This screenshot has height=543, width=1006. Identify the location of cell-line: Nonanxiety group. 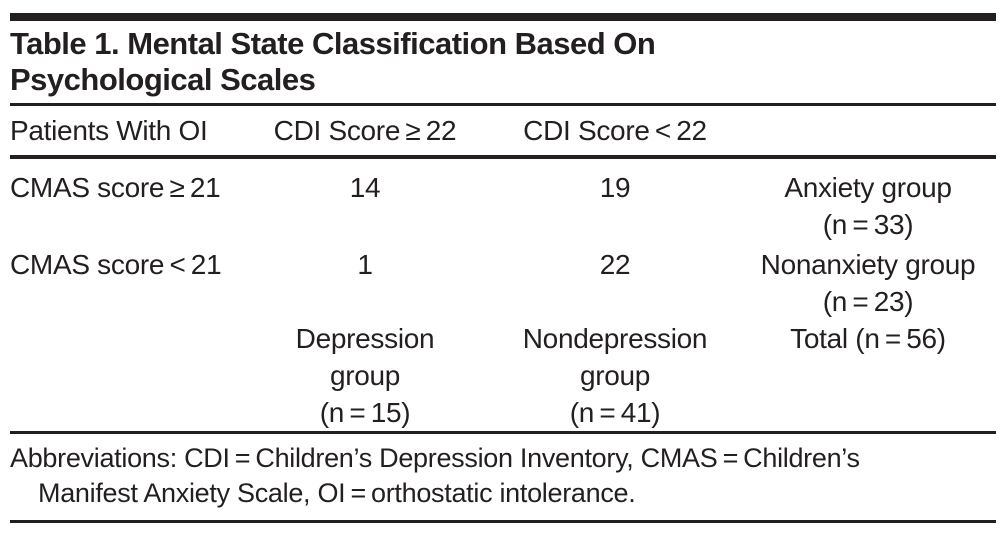
(868, 264).